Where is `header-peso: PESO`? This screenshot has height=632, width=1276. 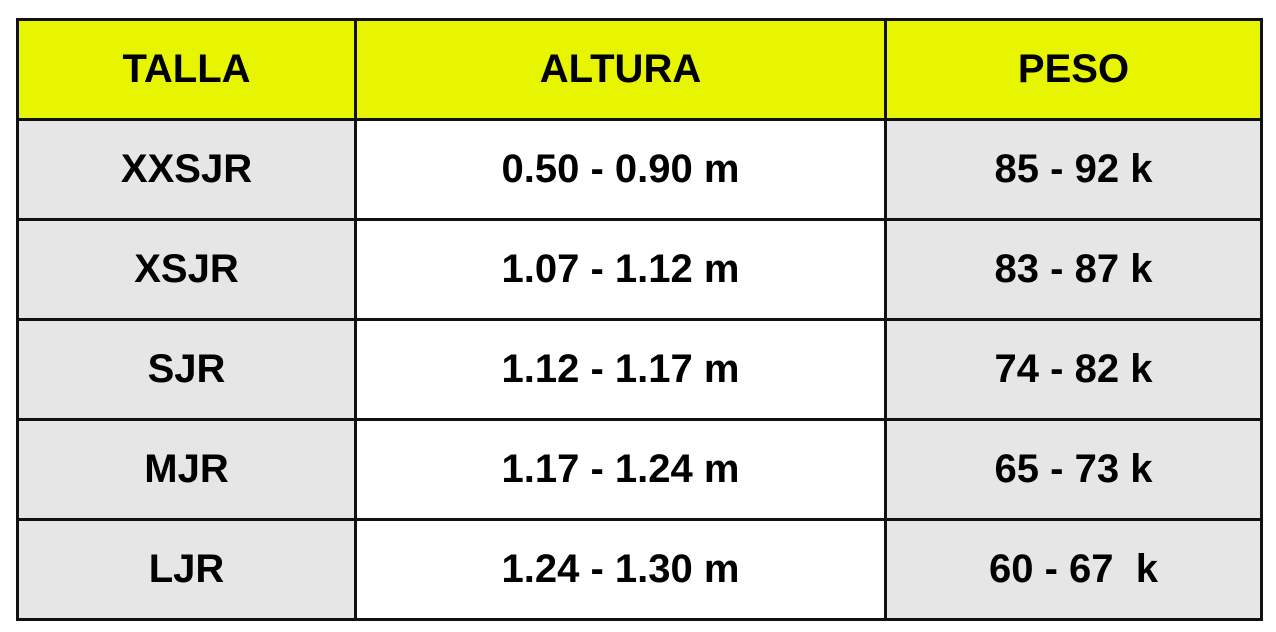 header-peso: PESO is located at coordinates (1073, 69).